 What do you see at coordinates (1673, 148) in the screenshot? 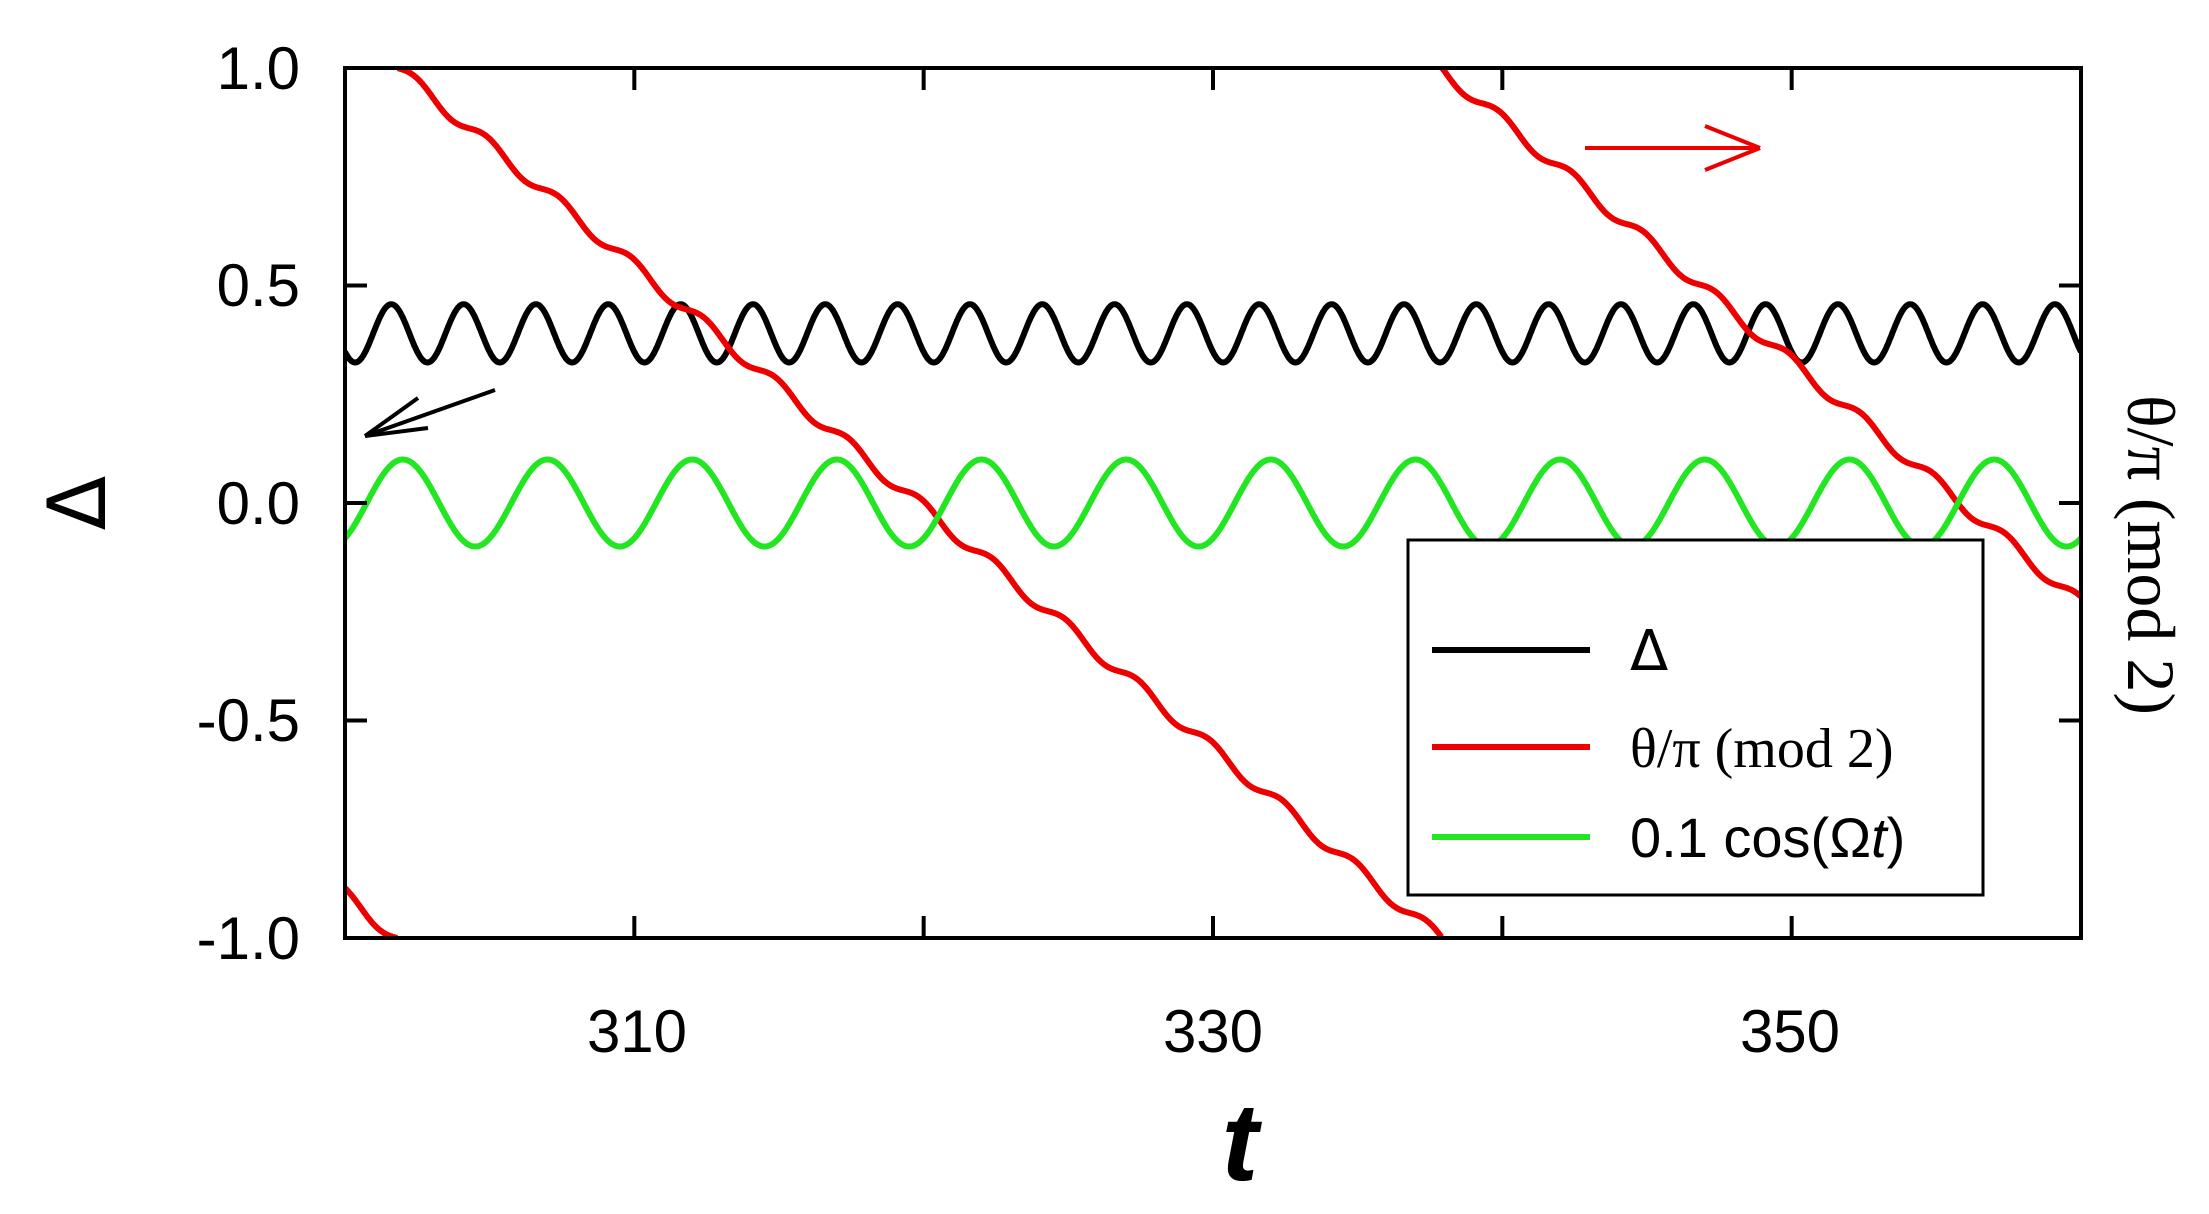
I see `arrow-right-axis` at bounding box center [1673, 148].